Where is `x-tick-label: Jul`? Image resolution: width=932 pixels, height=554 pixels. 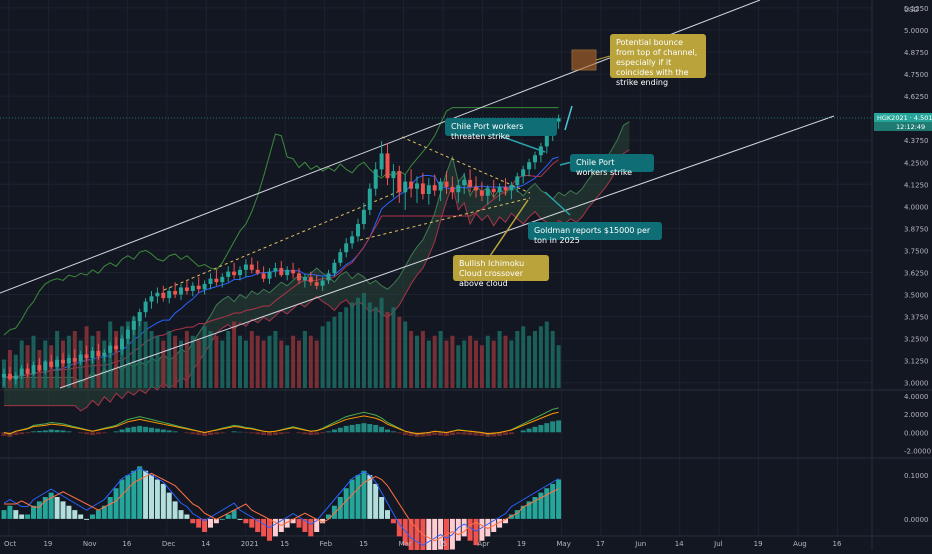
x-tick-label: Jul is located at coordinates (718, 544).